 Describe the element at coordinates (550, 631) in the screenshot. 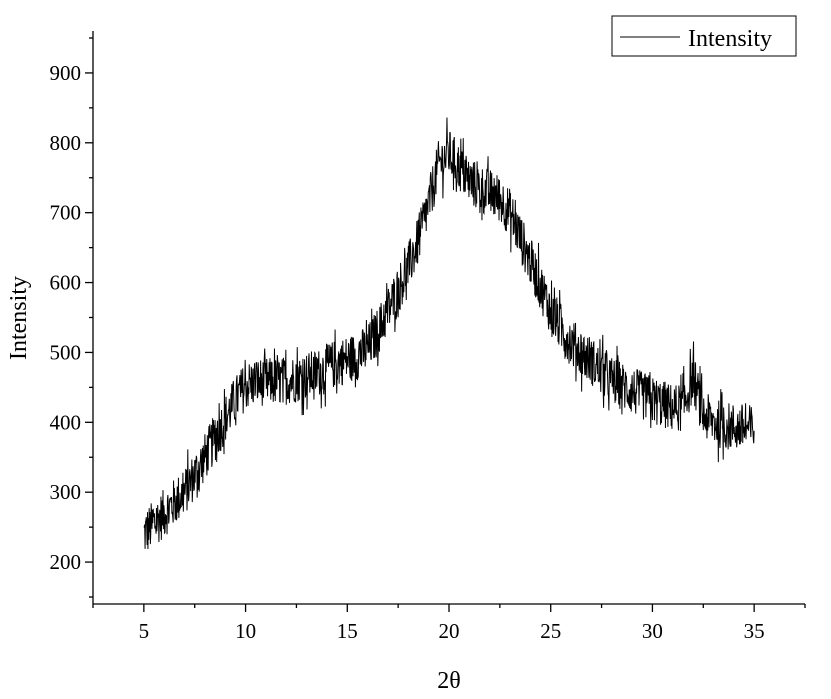

I see `x-tick-label: 25` at that location.